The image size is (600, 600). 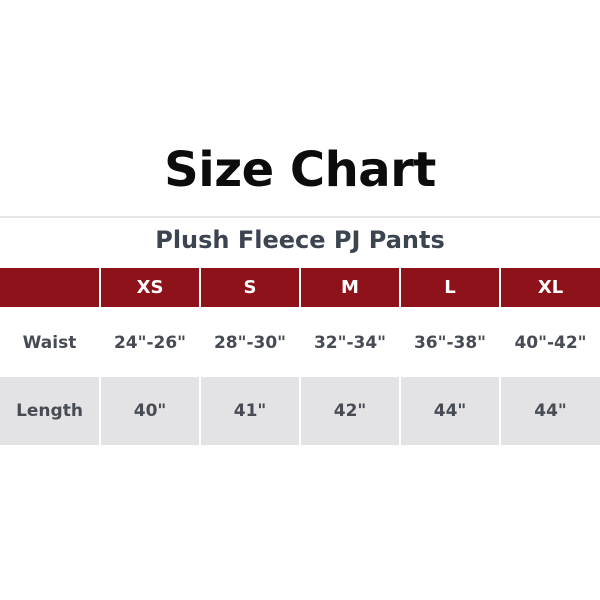 I want to click on table-cell: 40", so click(x=149, y=411).